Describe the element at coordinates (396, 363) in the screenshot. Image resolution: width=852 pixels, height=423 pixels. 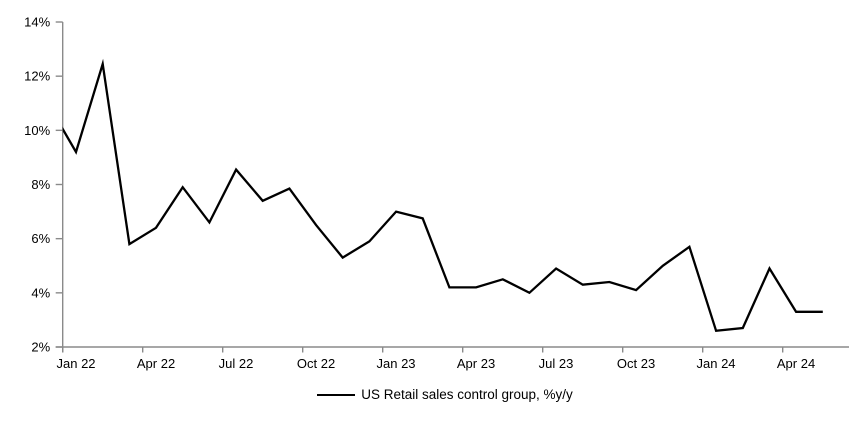
I see `x-tick-label: Jan 23` at that location.